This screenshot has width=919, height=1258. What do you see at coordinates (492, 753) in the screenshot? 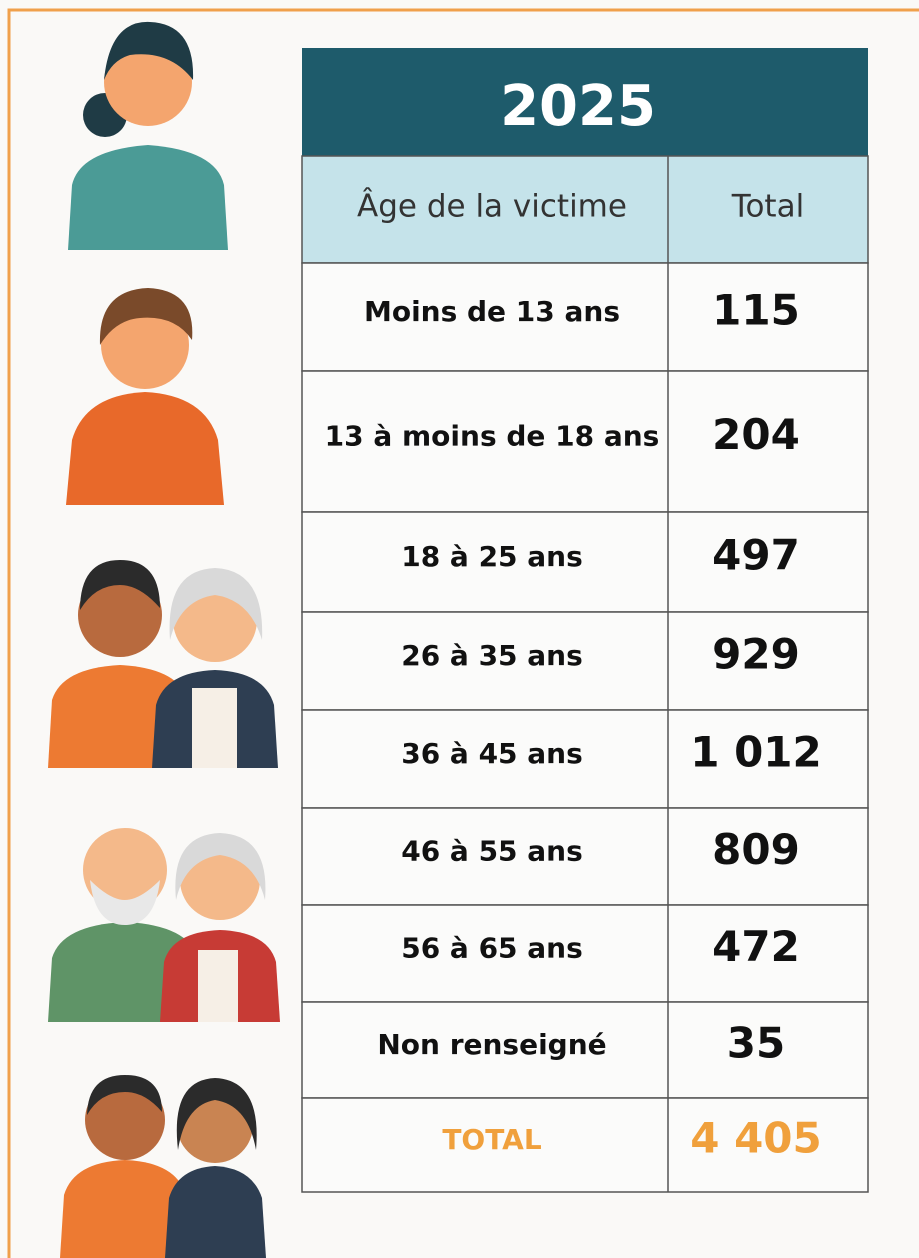
I see `age-cell: 36 à 45 ans` at bounding box center [492, 753].